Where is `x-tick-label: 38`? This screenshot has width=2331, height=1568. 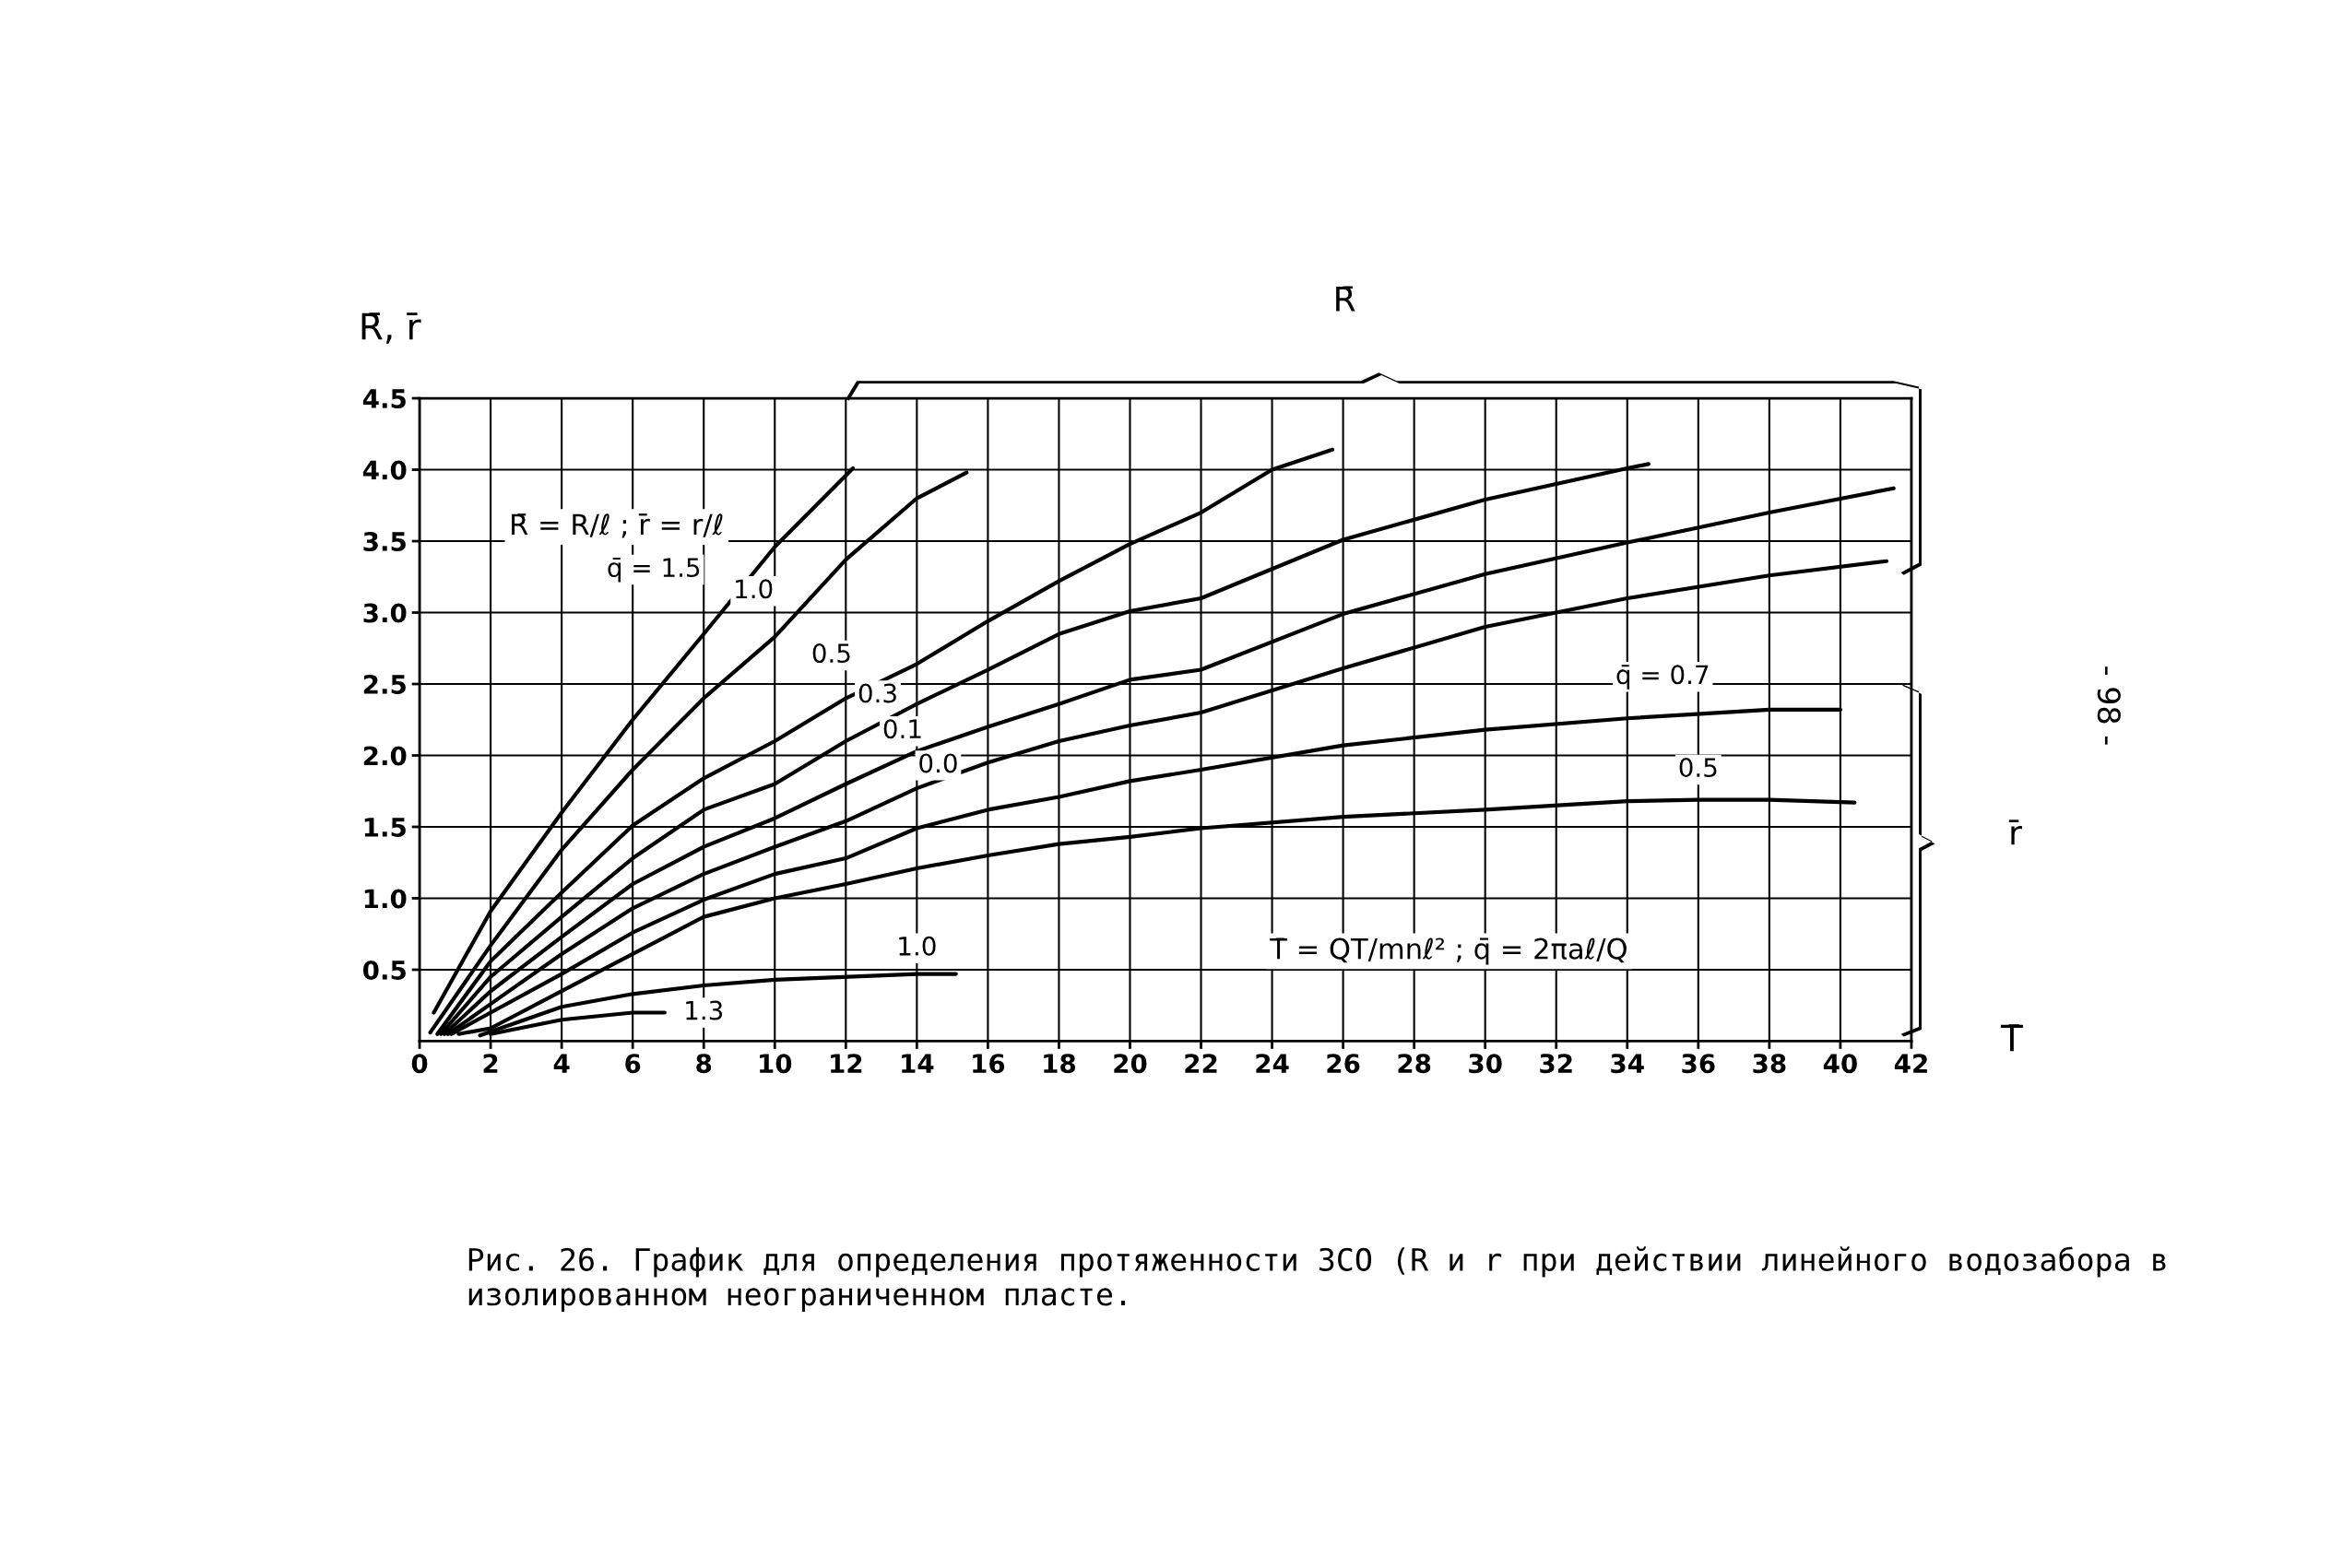
x-tick-label: 38 is located at coordinates (1770, 1064).